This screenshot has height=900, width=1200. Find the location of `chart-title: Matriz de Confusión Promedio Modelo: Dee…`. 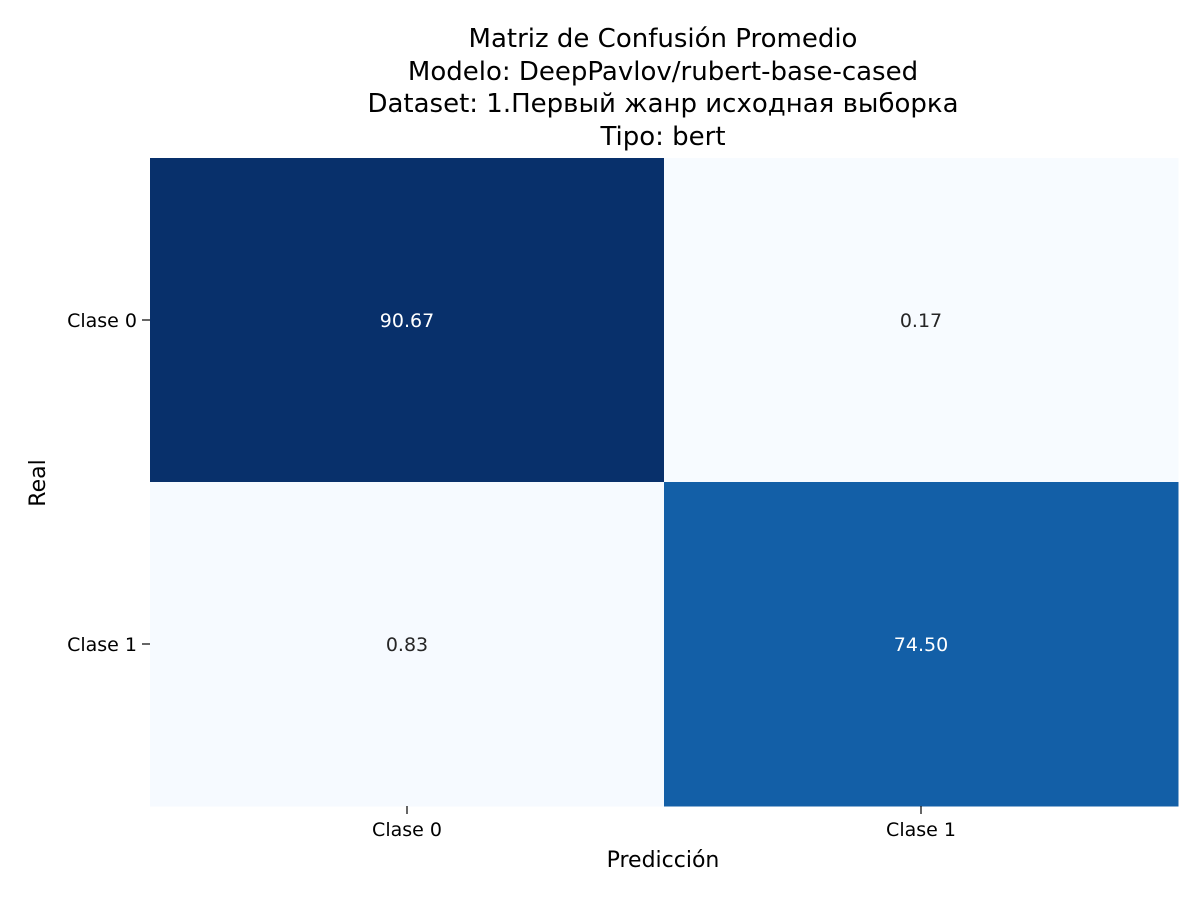

chart-title: Matriz de Confusión Promedio Modelo: Dee… is located at coordinates (662, 88).